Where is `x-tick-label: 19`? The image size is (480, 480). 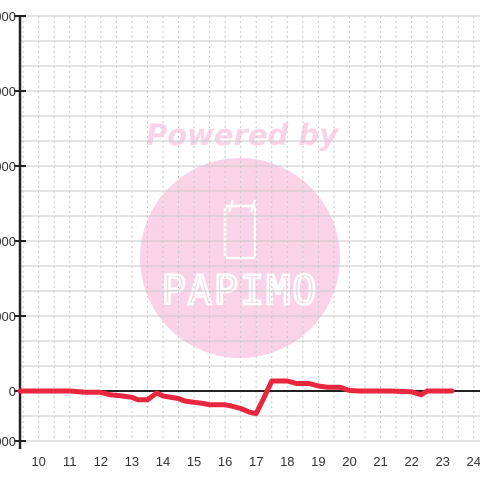
x-tick-label: 19 is located at coordinates (318, 461).